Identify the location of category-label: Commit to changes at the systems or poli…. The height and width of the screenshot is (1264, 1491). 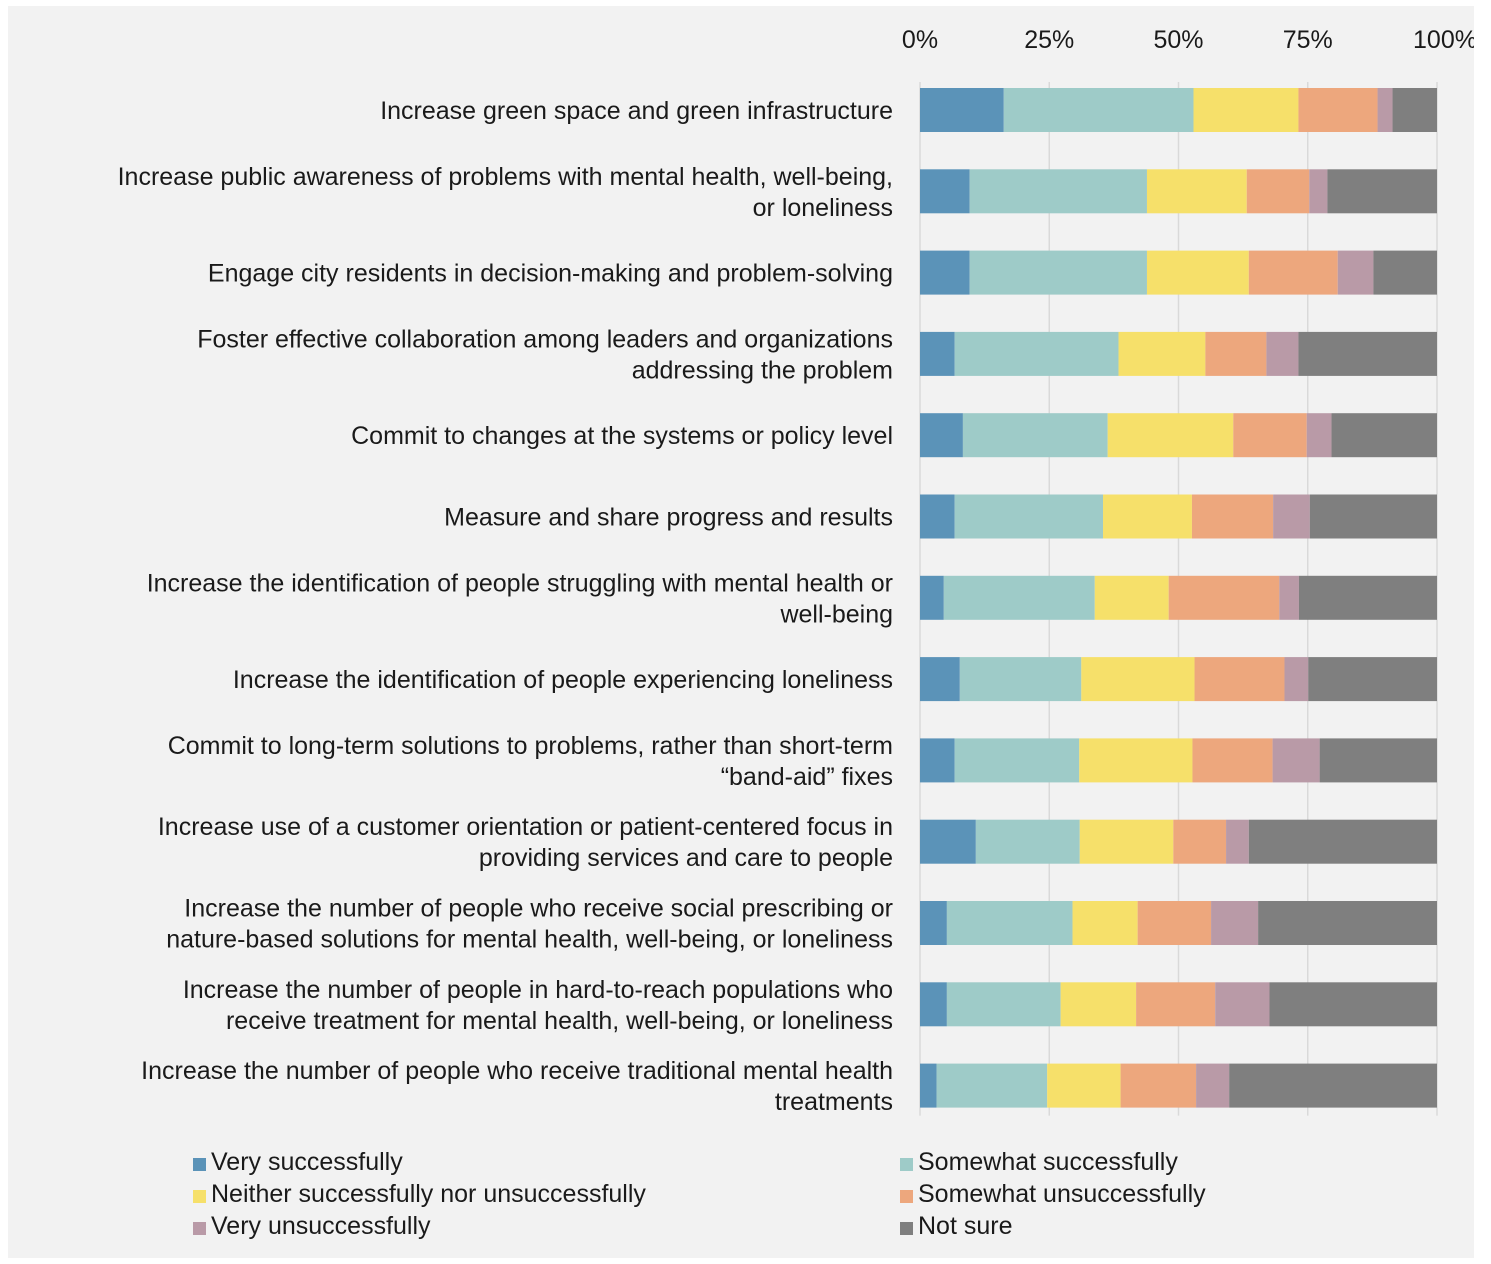
(622, 436).